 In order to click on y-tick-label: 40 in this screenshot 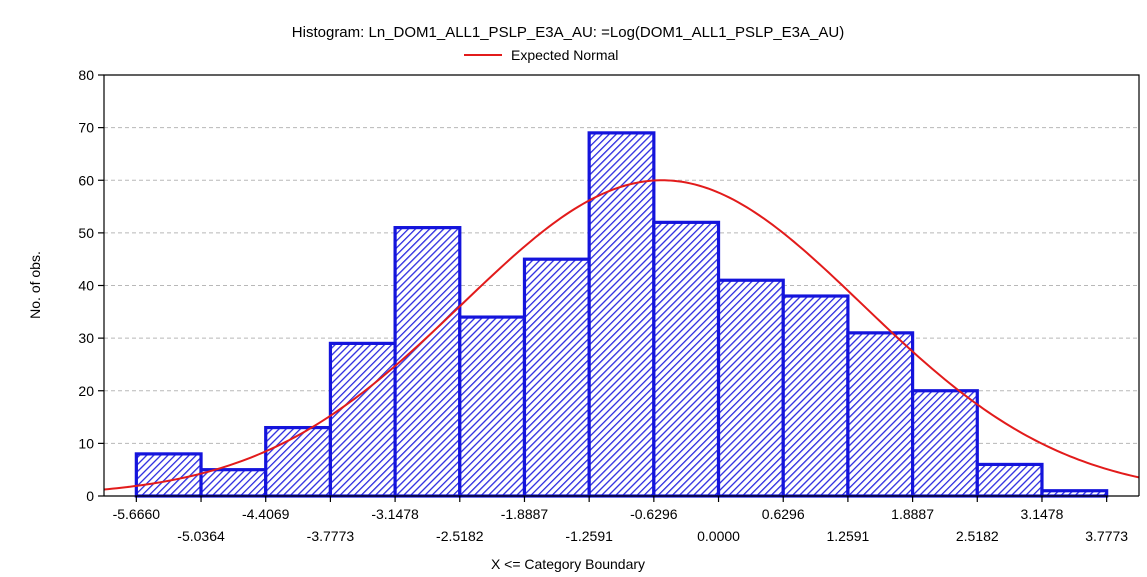, I will do `click(86, 286)`.